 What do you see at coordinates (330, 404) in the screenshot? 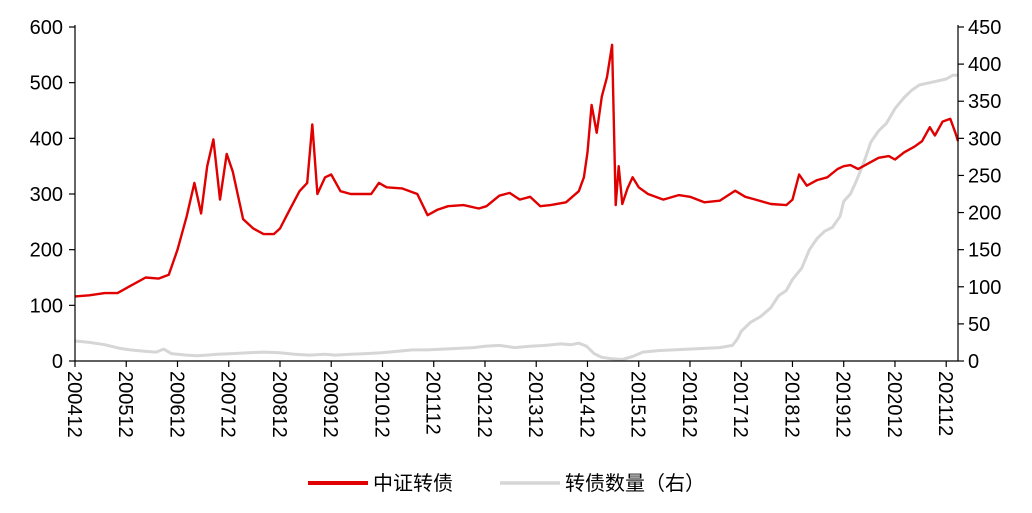
I see `x-tick-label: 200912` at bounding box center [330, 404].